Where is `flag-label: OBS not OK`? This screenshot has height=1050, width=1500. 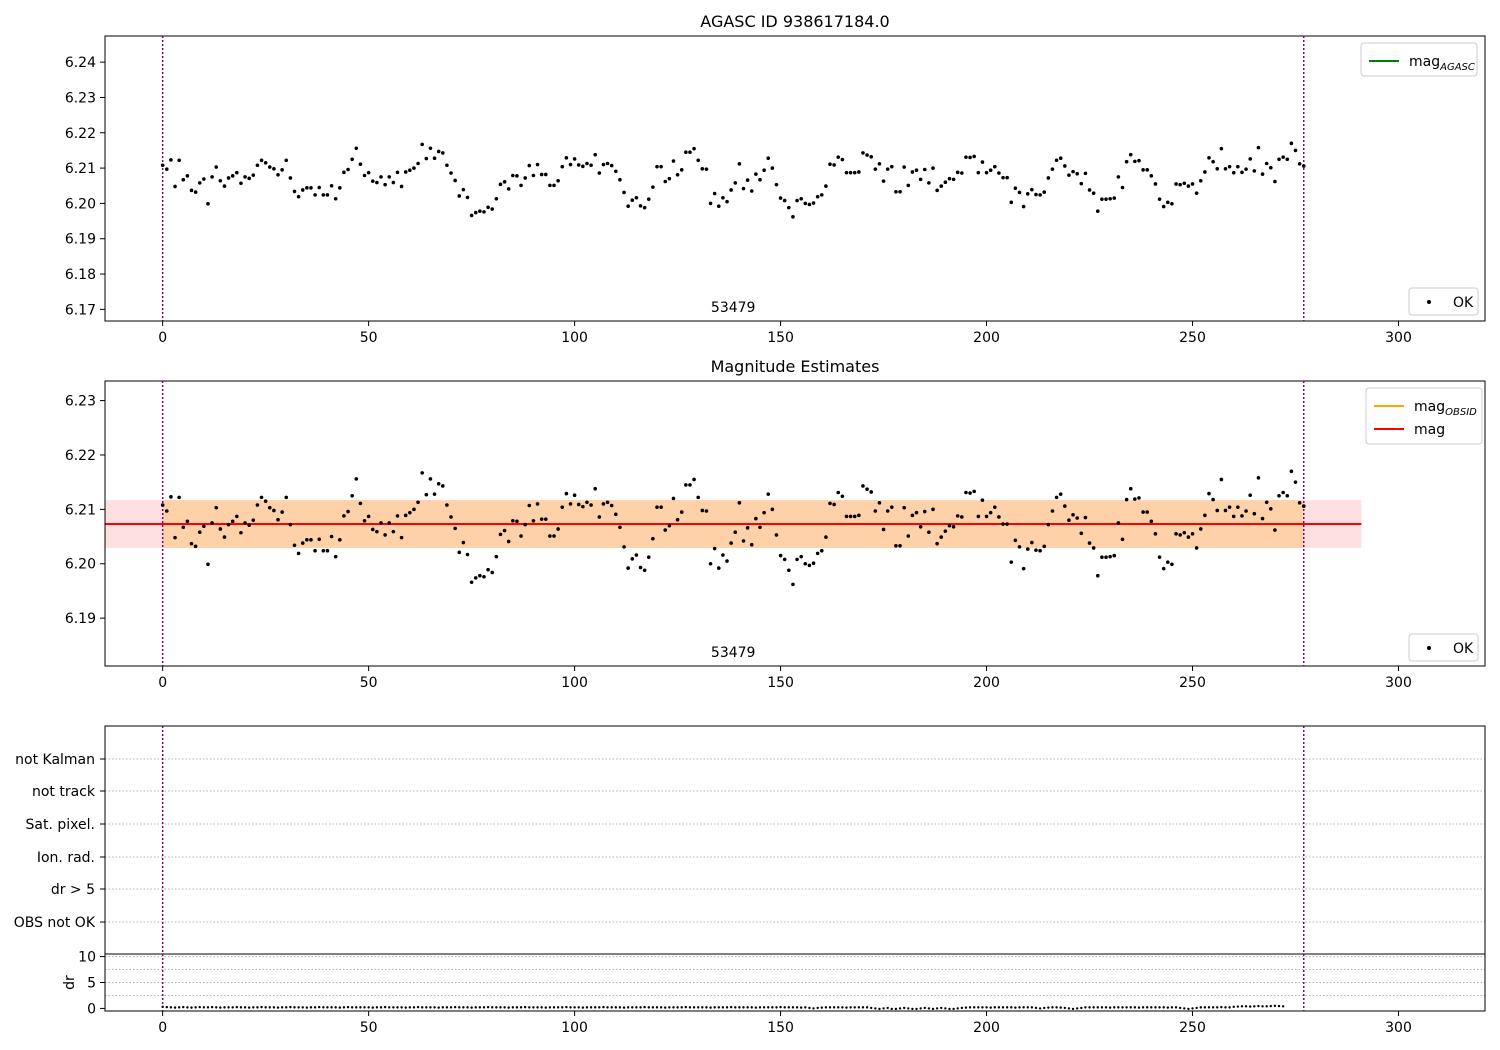 flag-label: OBS not OK is located at coordinates (55, 923).